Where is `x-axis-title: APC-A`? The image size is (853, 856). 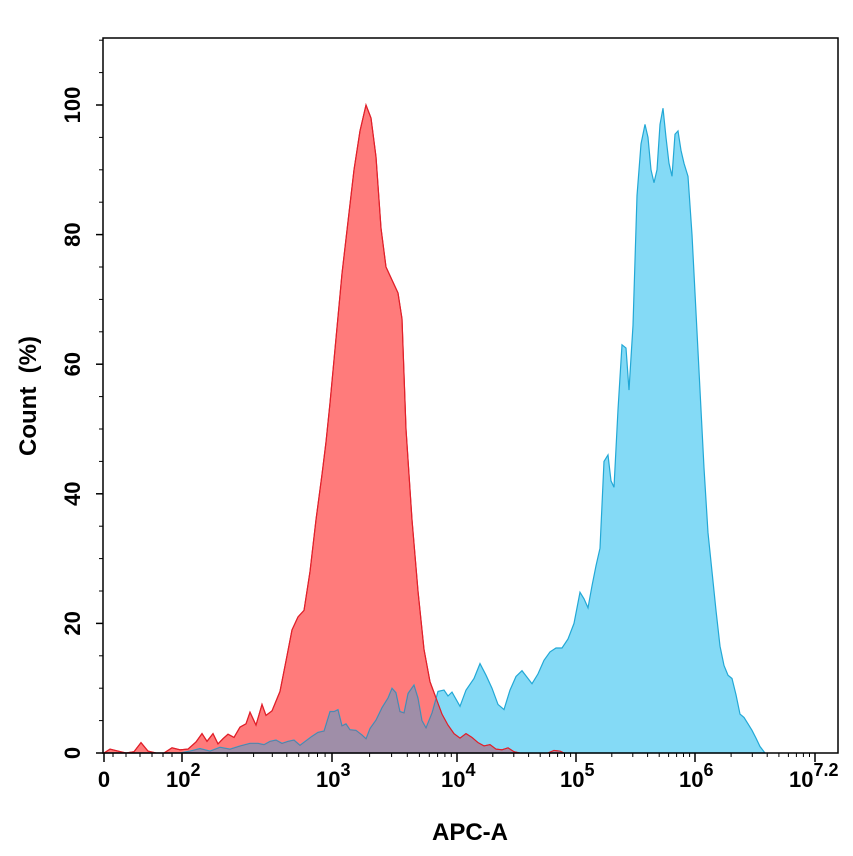
x-axis-title: APC-A is located at coordinates (470, 832).